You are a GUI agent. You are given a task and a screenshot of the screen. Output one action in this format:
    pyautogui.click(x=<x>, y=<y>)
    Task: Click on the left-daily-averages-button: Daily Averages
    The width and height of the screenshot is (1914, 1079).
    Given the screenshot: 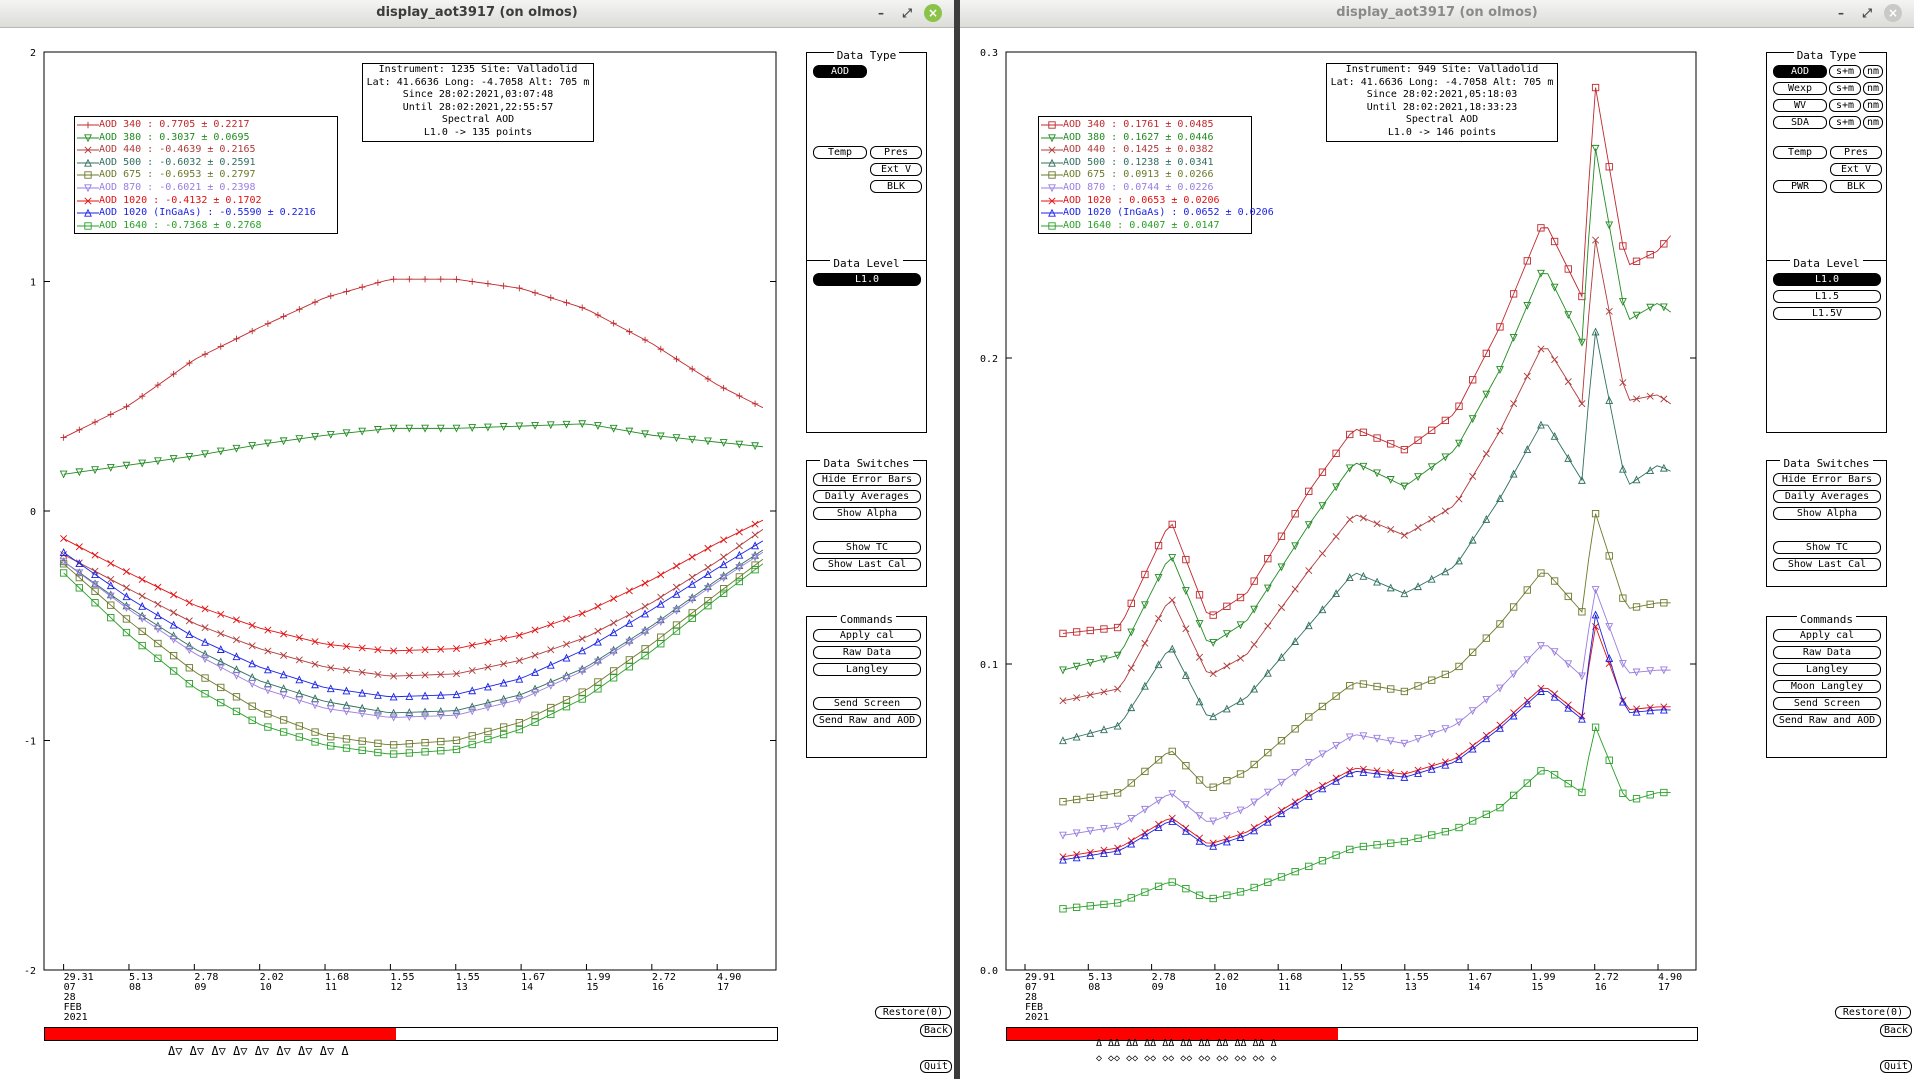 What is the action you would take?
    pyautogui.click(x=867, y=496)
    